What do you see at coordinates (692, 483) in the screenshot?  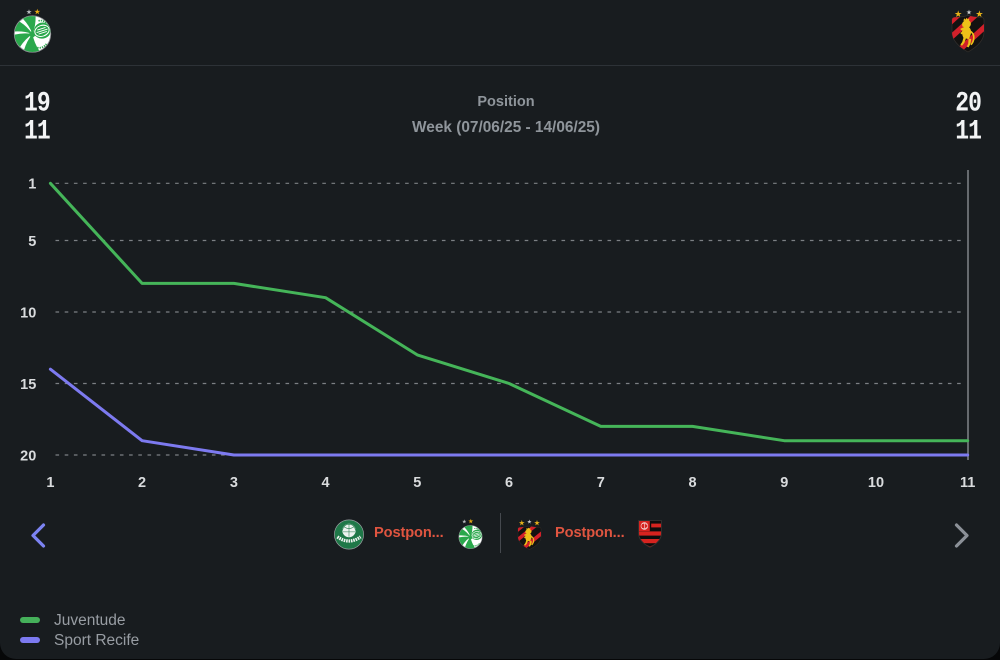 I see `svg-text: 8` at bounding box center [692, 483].